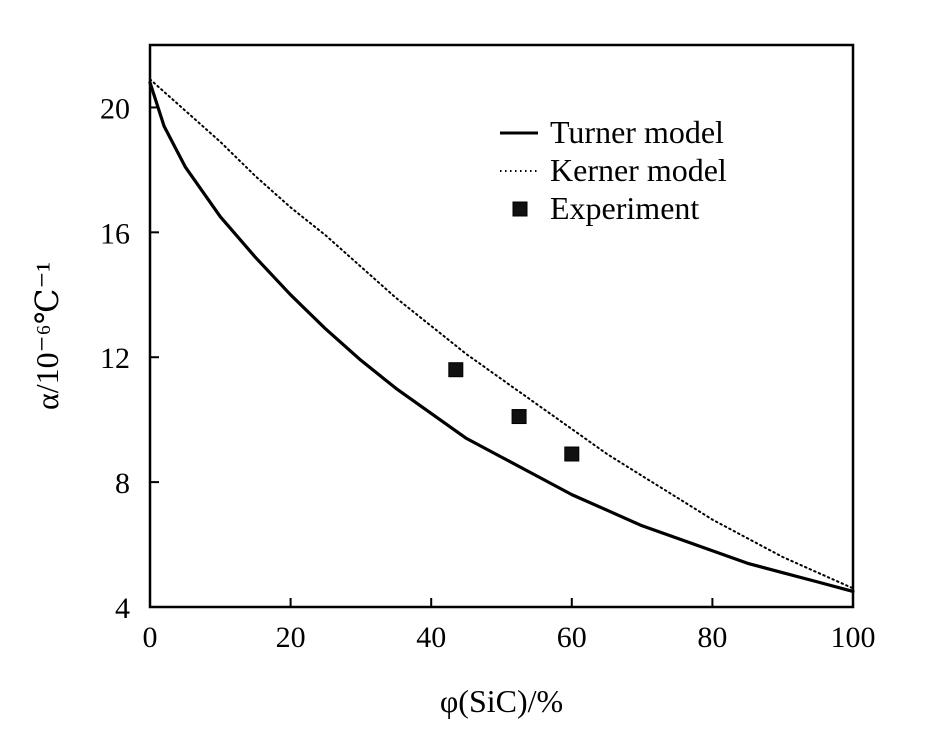 The height and width of the screenshot is (734, 946). I want to click on x-axis-label: φ(SiC)/%, so click(501, 701).